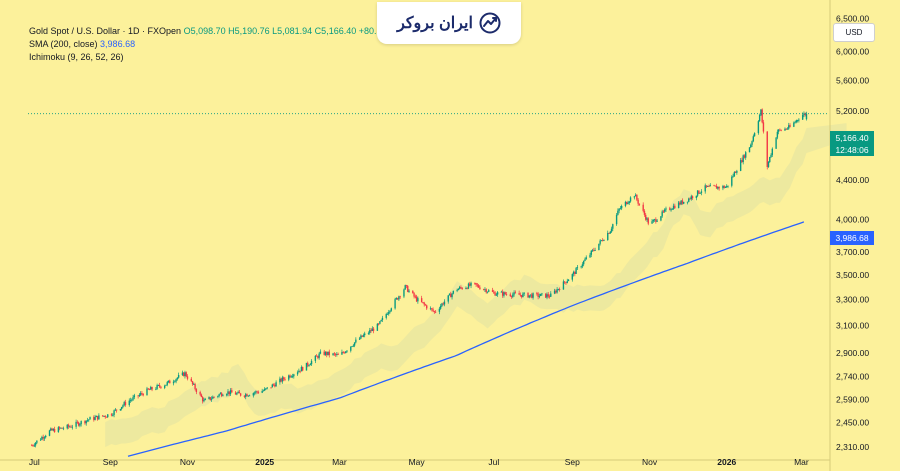 This screenshot has width=900, height=471. What do you see at coordinates (118, 44) in the screenshot?
I see `sma-value: 3,986.68` at bounding box center [118, 44].